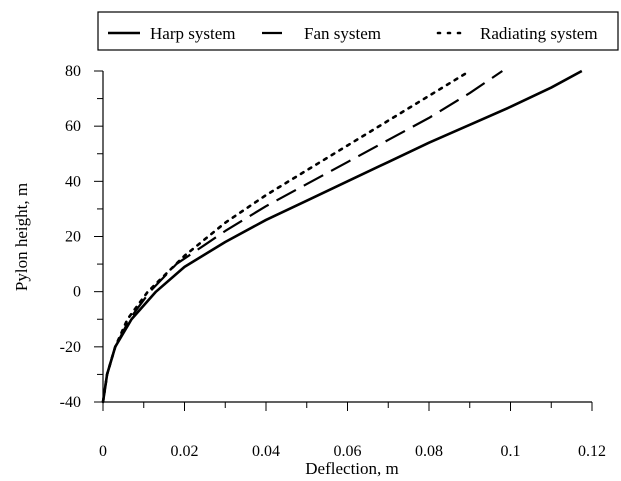 The width and height of the screenshot is (621, 481). Describe the element at coordinates (70, 402) in the screenshot. I see `y-tick-label: -40` at that location.